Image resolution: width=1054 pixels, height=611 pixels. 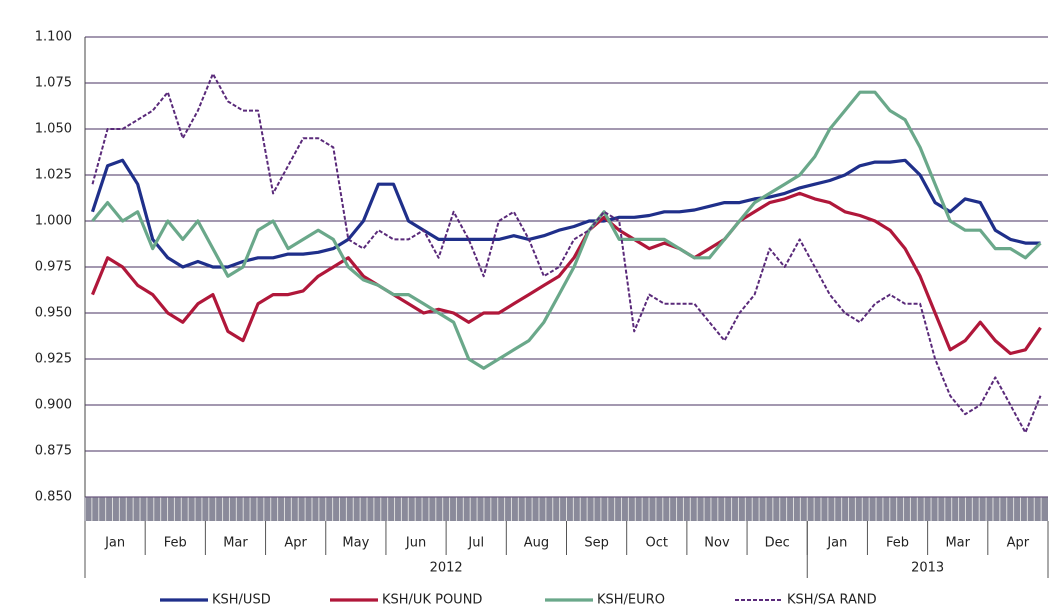 I want to click on y-tick-label: 1.000, so click(x=53, y=221).